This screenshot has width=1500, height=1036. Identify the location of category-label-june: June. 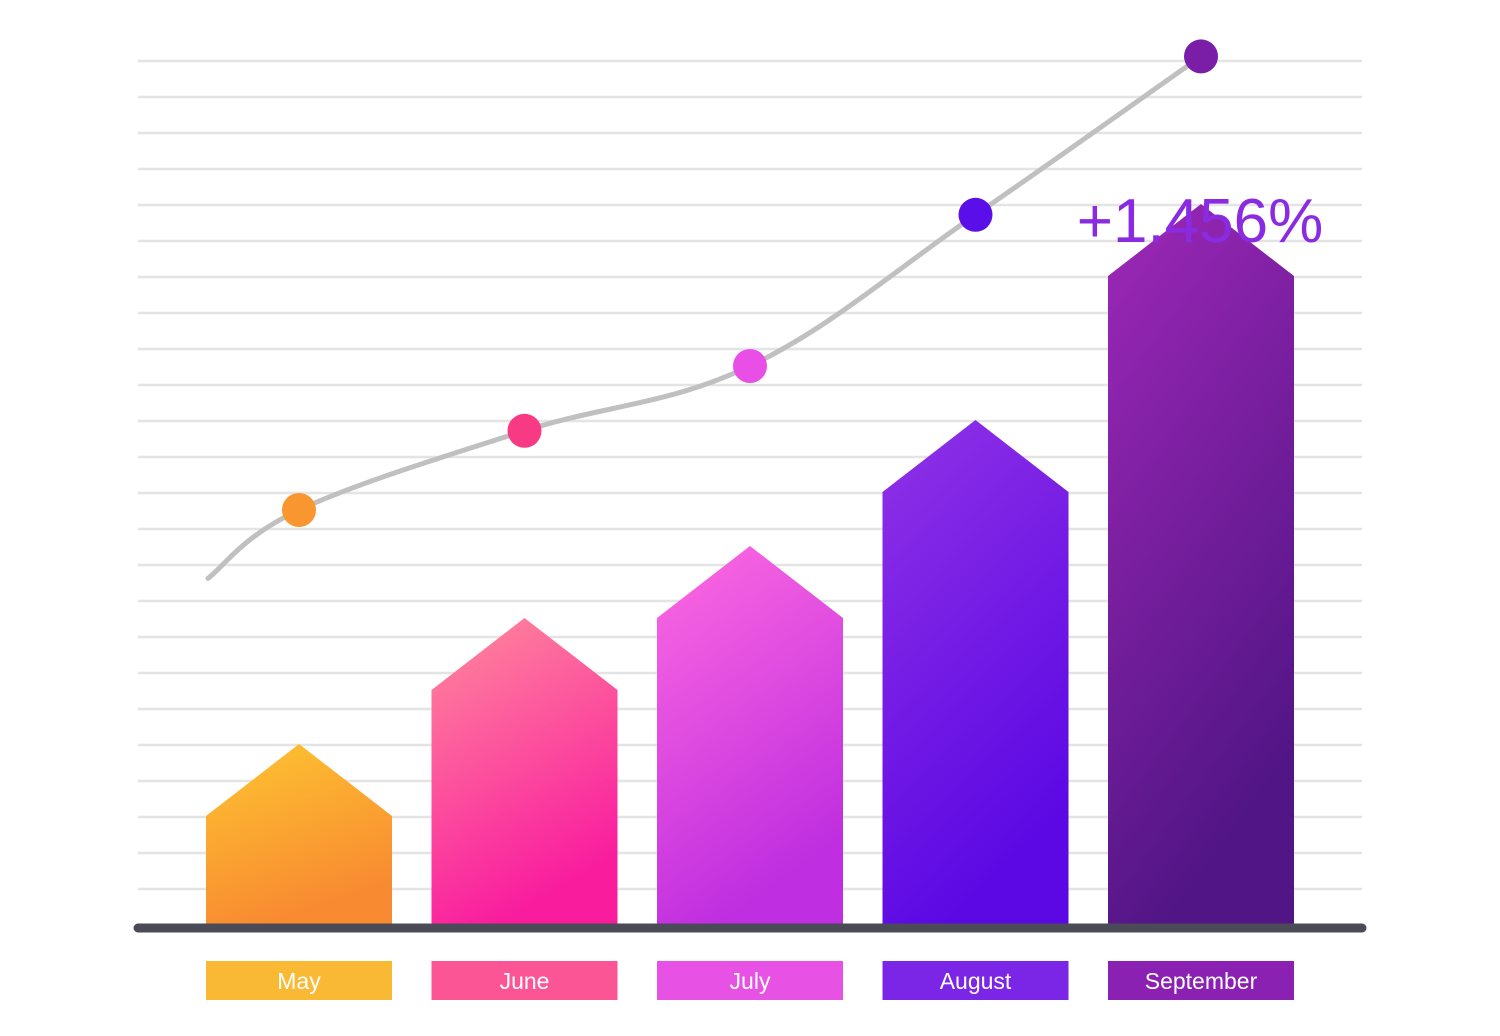
(525, 981).